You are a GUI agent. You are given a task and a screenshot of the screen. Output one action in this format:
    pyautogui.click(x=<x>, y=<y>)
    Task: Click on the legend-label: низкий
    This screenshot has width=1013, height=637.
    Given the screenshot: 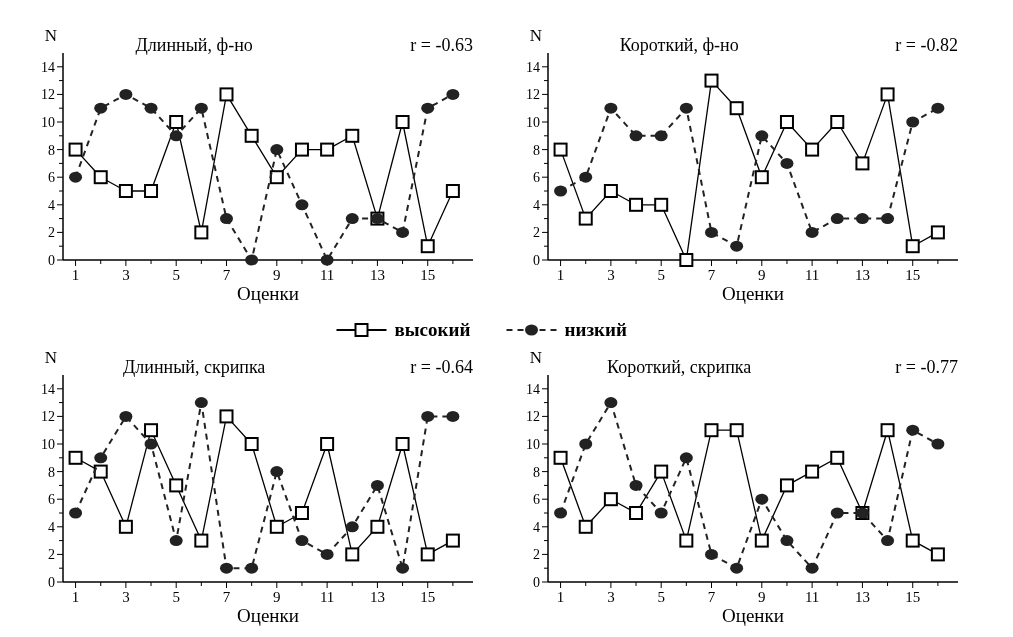 What is the action you would take?
    pyautogui.click(x=595, y=329)
    